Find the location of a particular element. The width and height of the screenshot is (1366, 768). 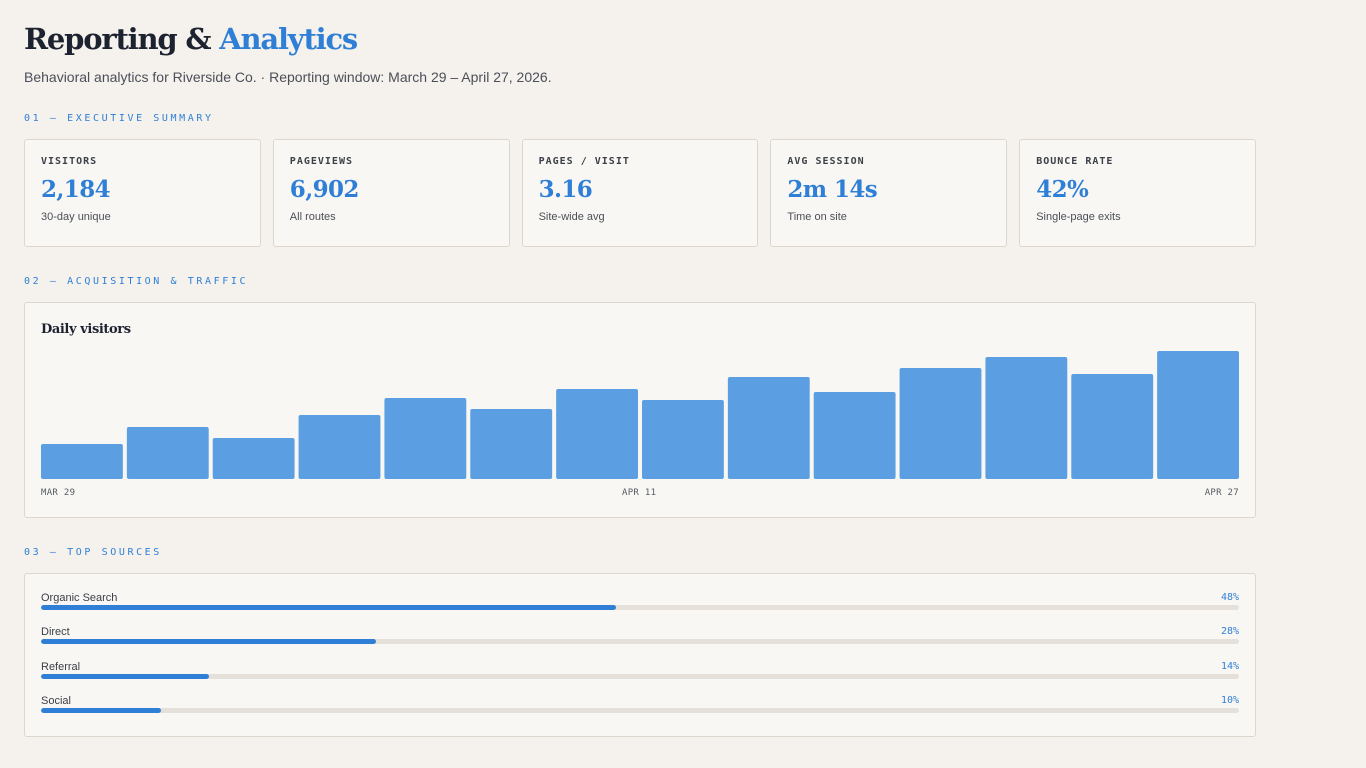

source-row-organic-search: Organic Search 48% is located at coordinates (640, 605).